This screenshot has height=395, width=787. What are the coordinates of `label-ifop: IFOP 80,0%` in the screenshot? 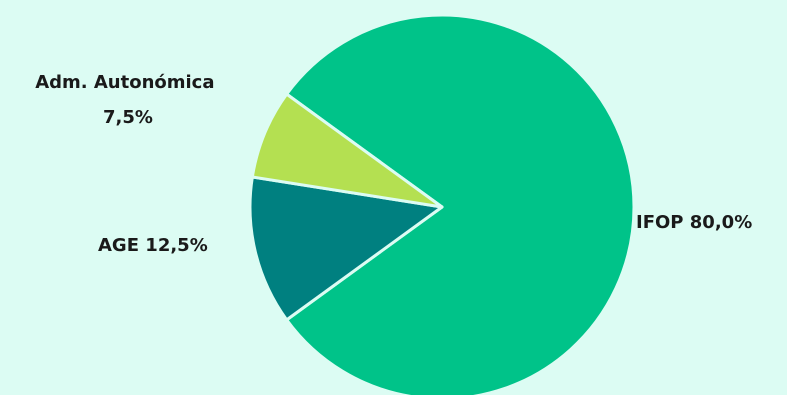 It's located at (694, 222).